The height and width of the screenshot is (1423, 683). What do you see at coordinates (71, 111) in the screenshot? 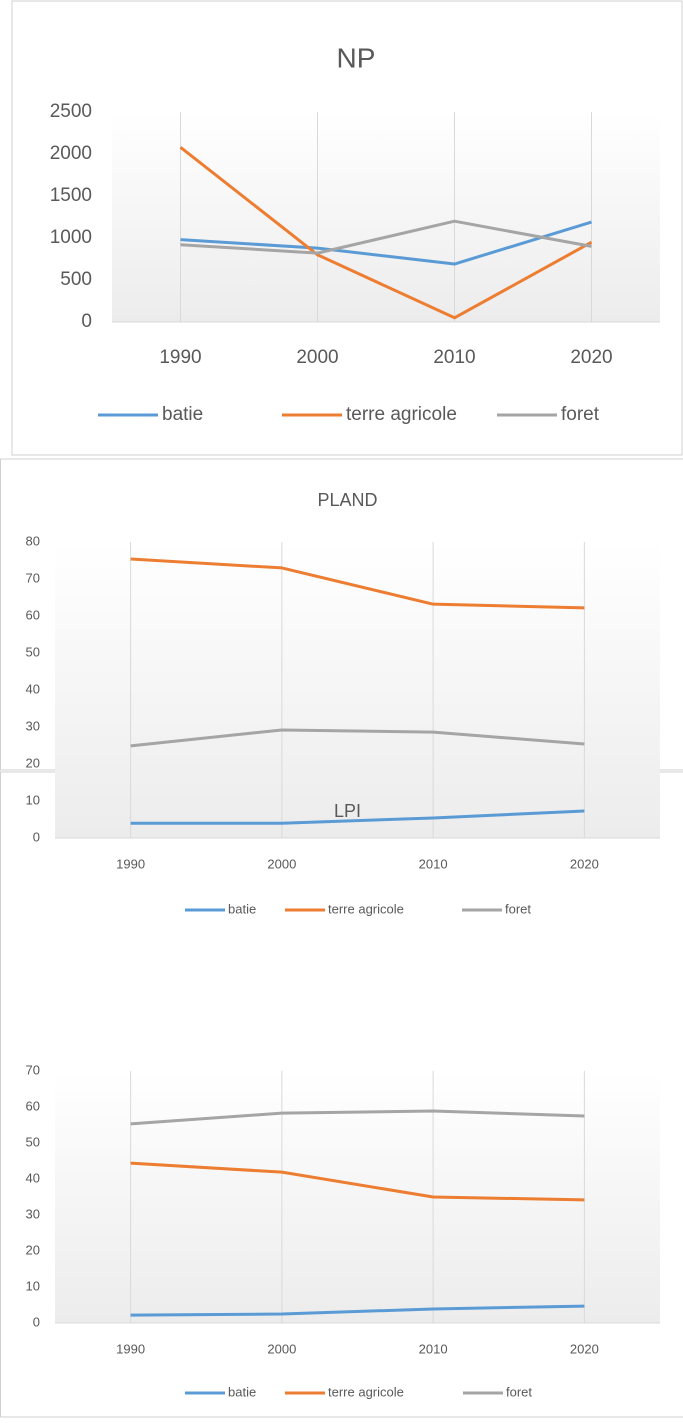
I see `y-tick-label: 2500` at bounding box center [71, 111].